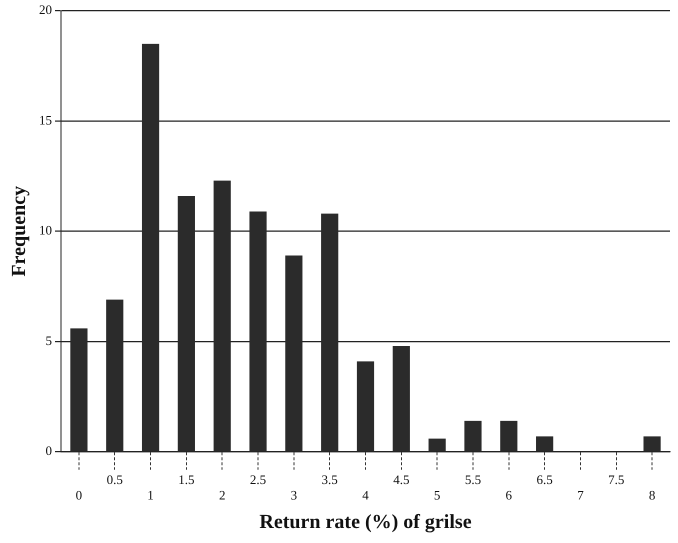  Describe the element at coordinates (79, 495) in the screenshot. I see `x-tick-label: 0` at that location.